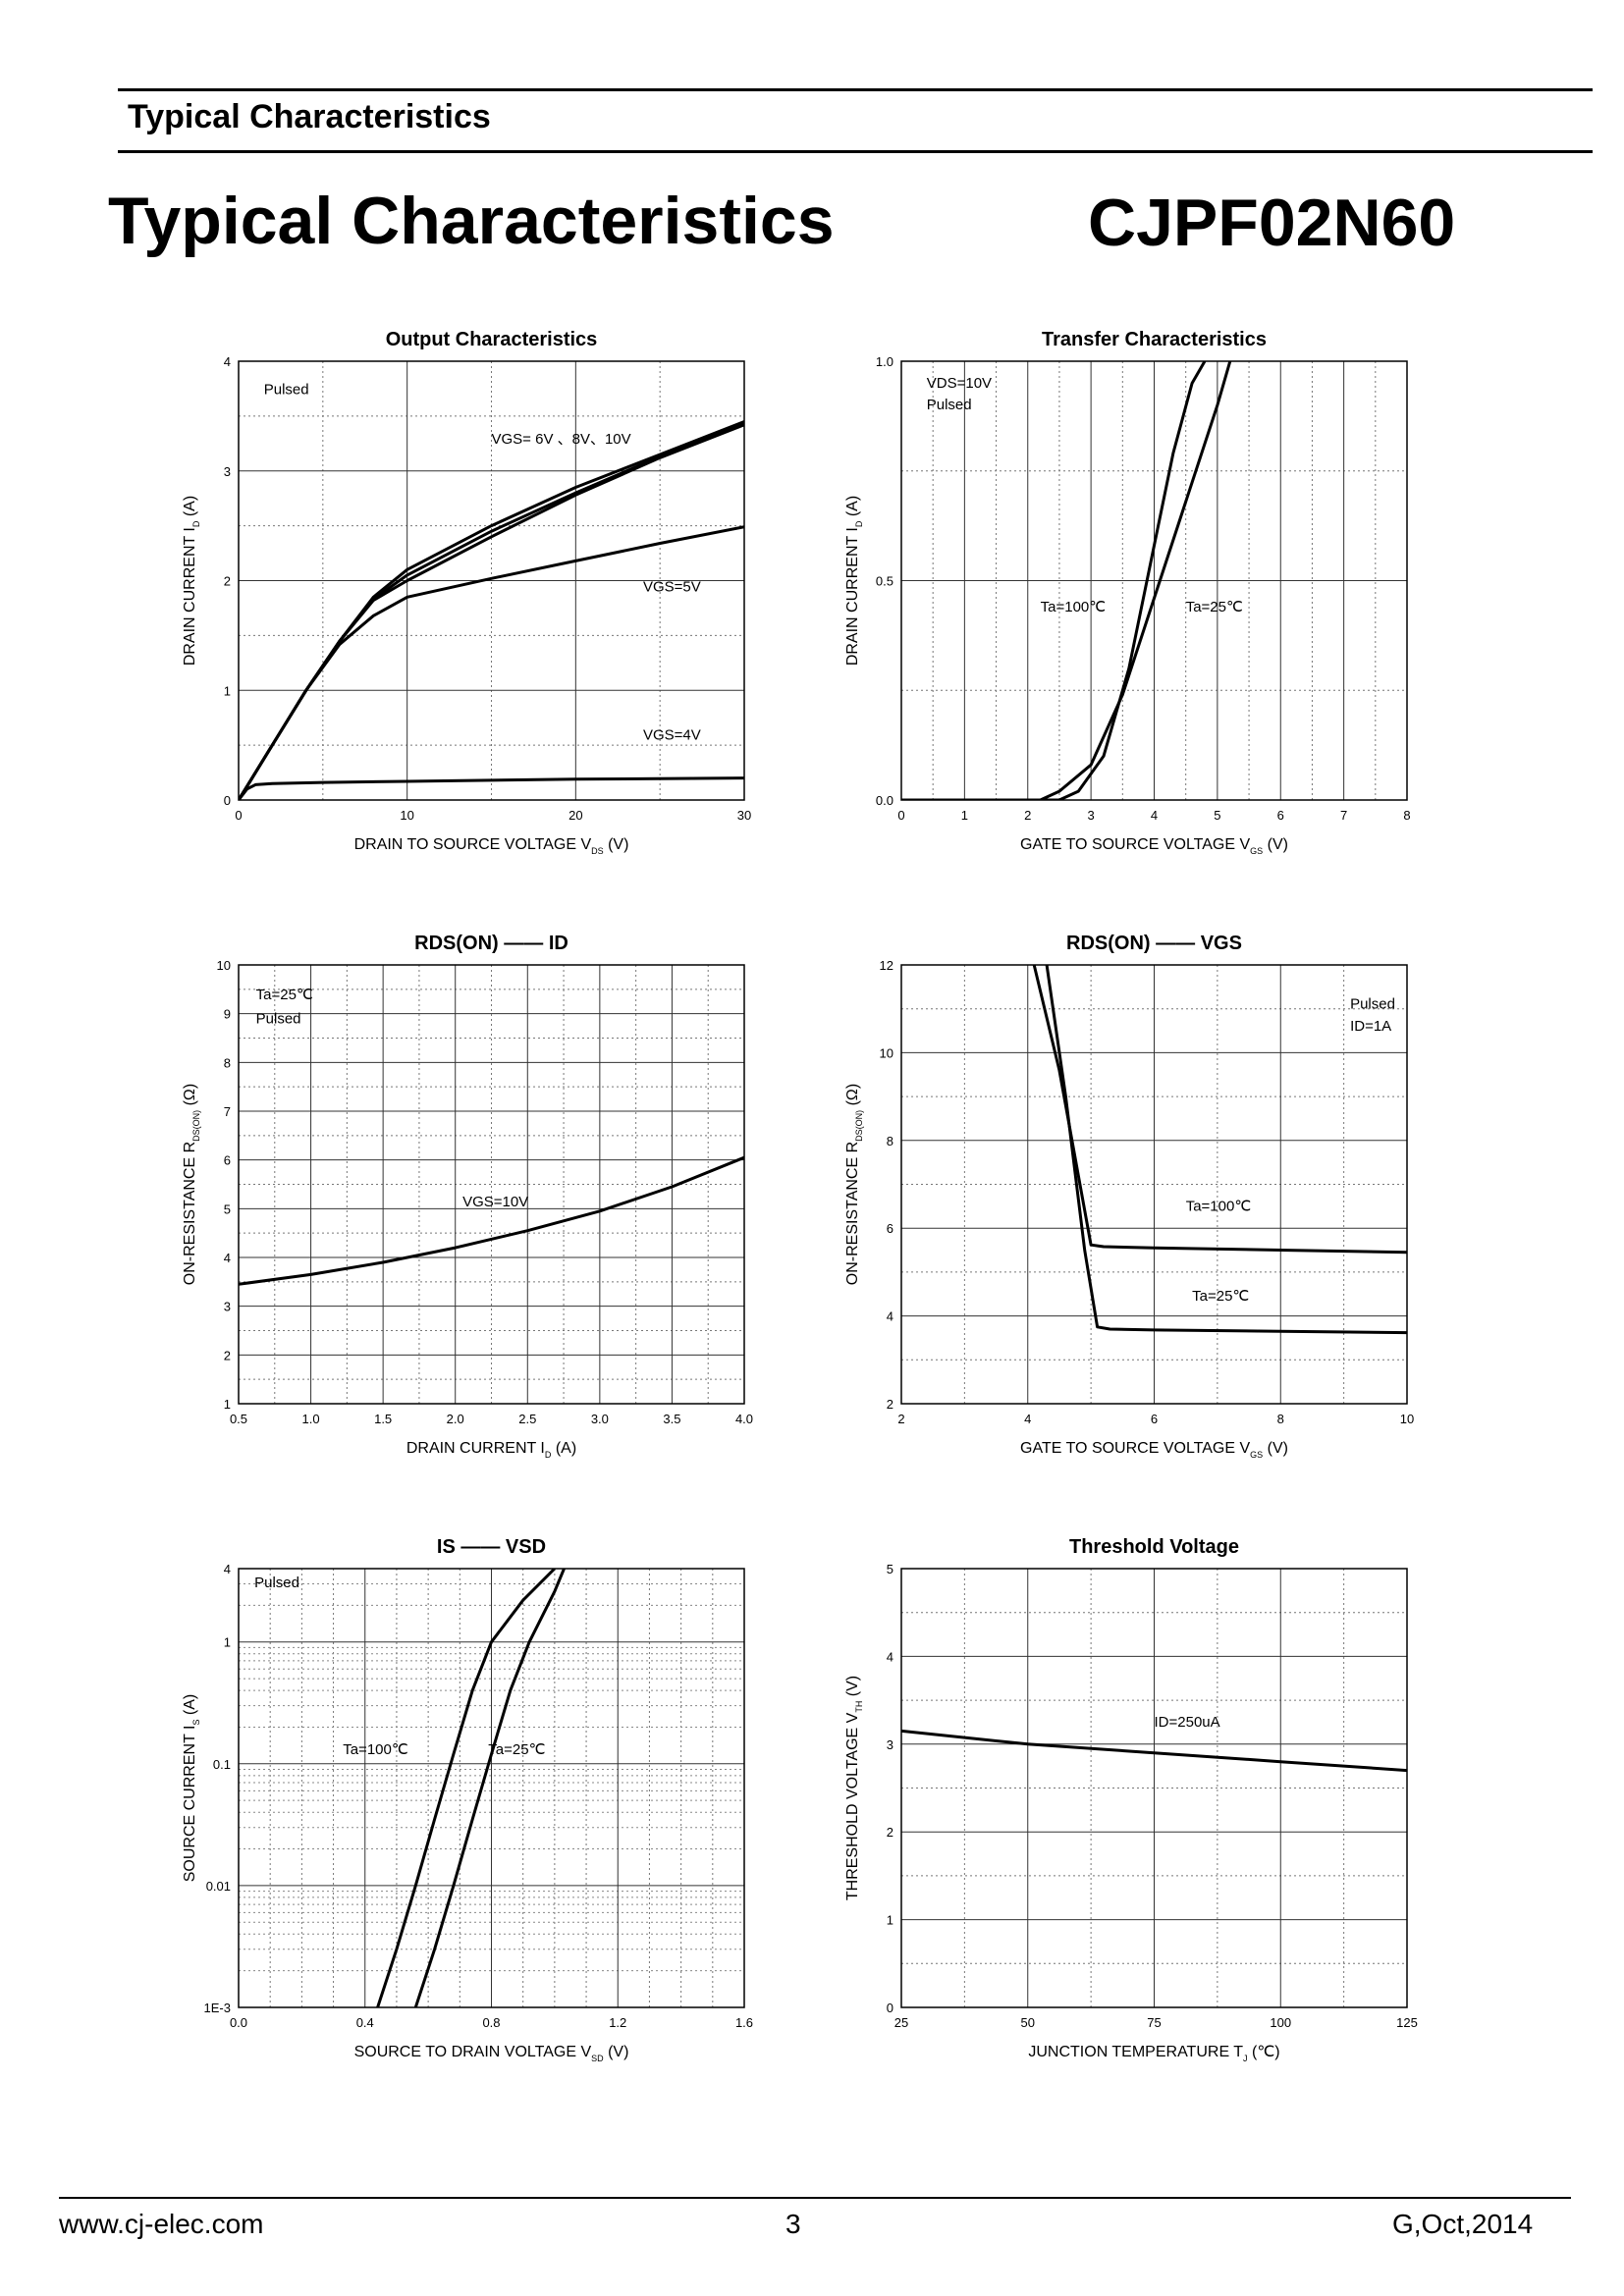 This screenshot has height=2296, width=1624. Describe the element at coordinates (495, 1202) in the screenshot. I see `annotation: VGS=10V` at that location.